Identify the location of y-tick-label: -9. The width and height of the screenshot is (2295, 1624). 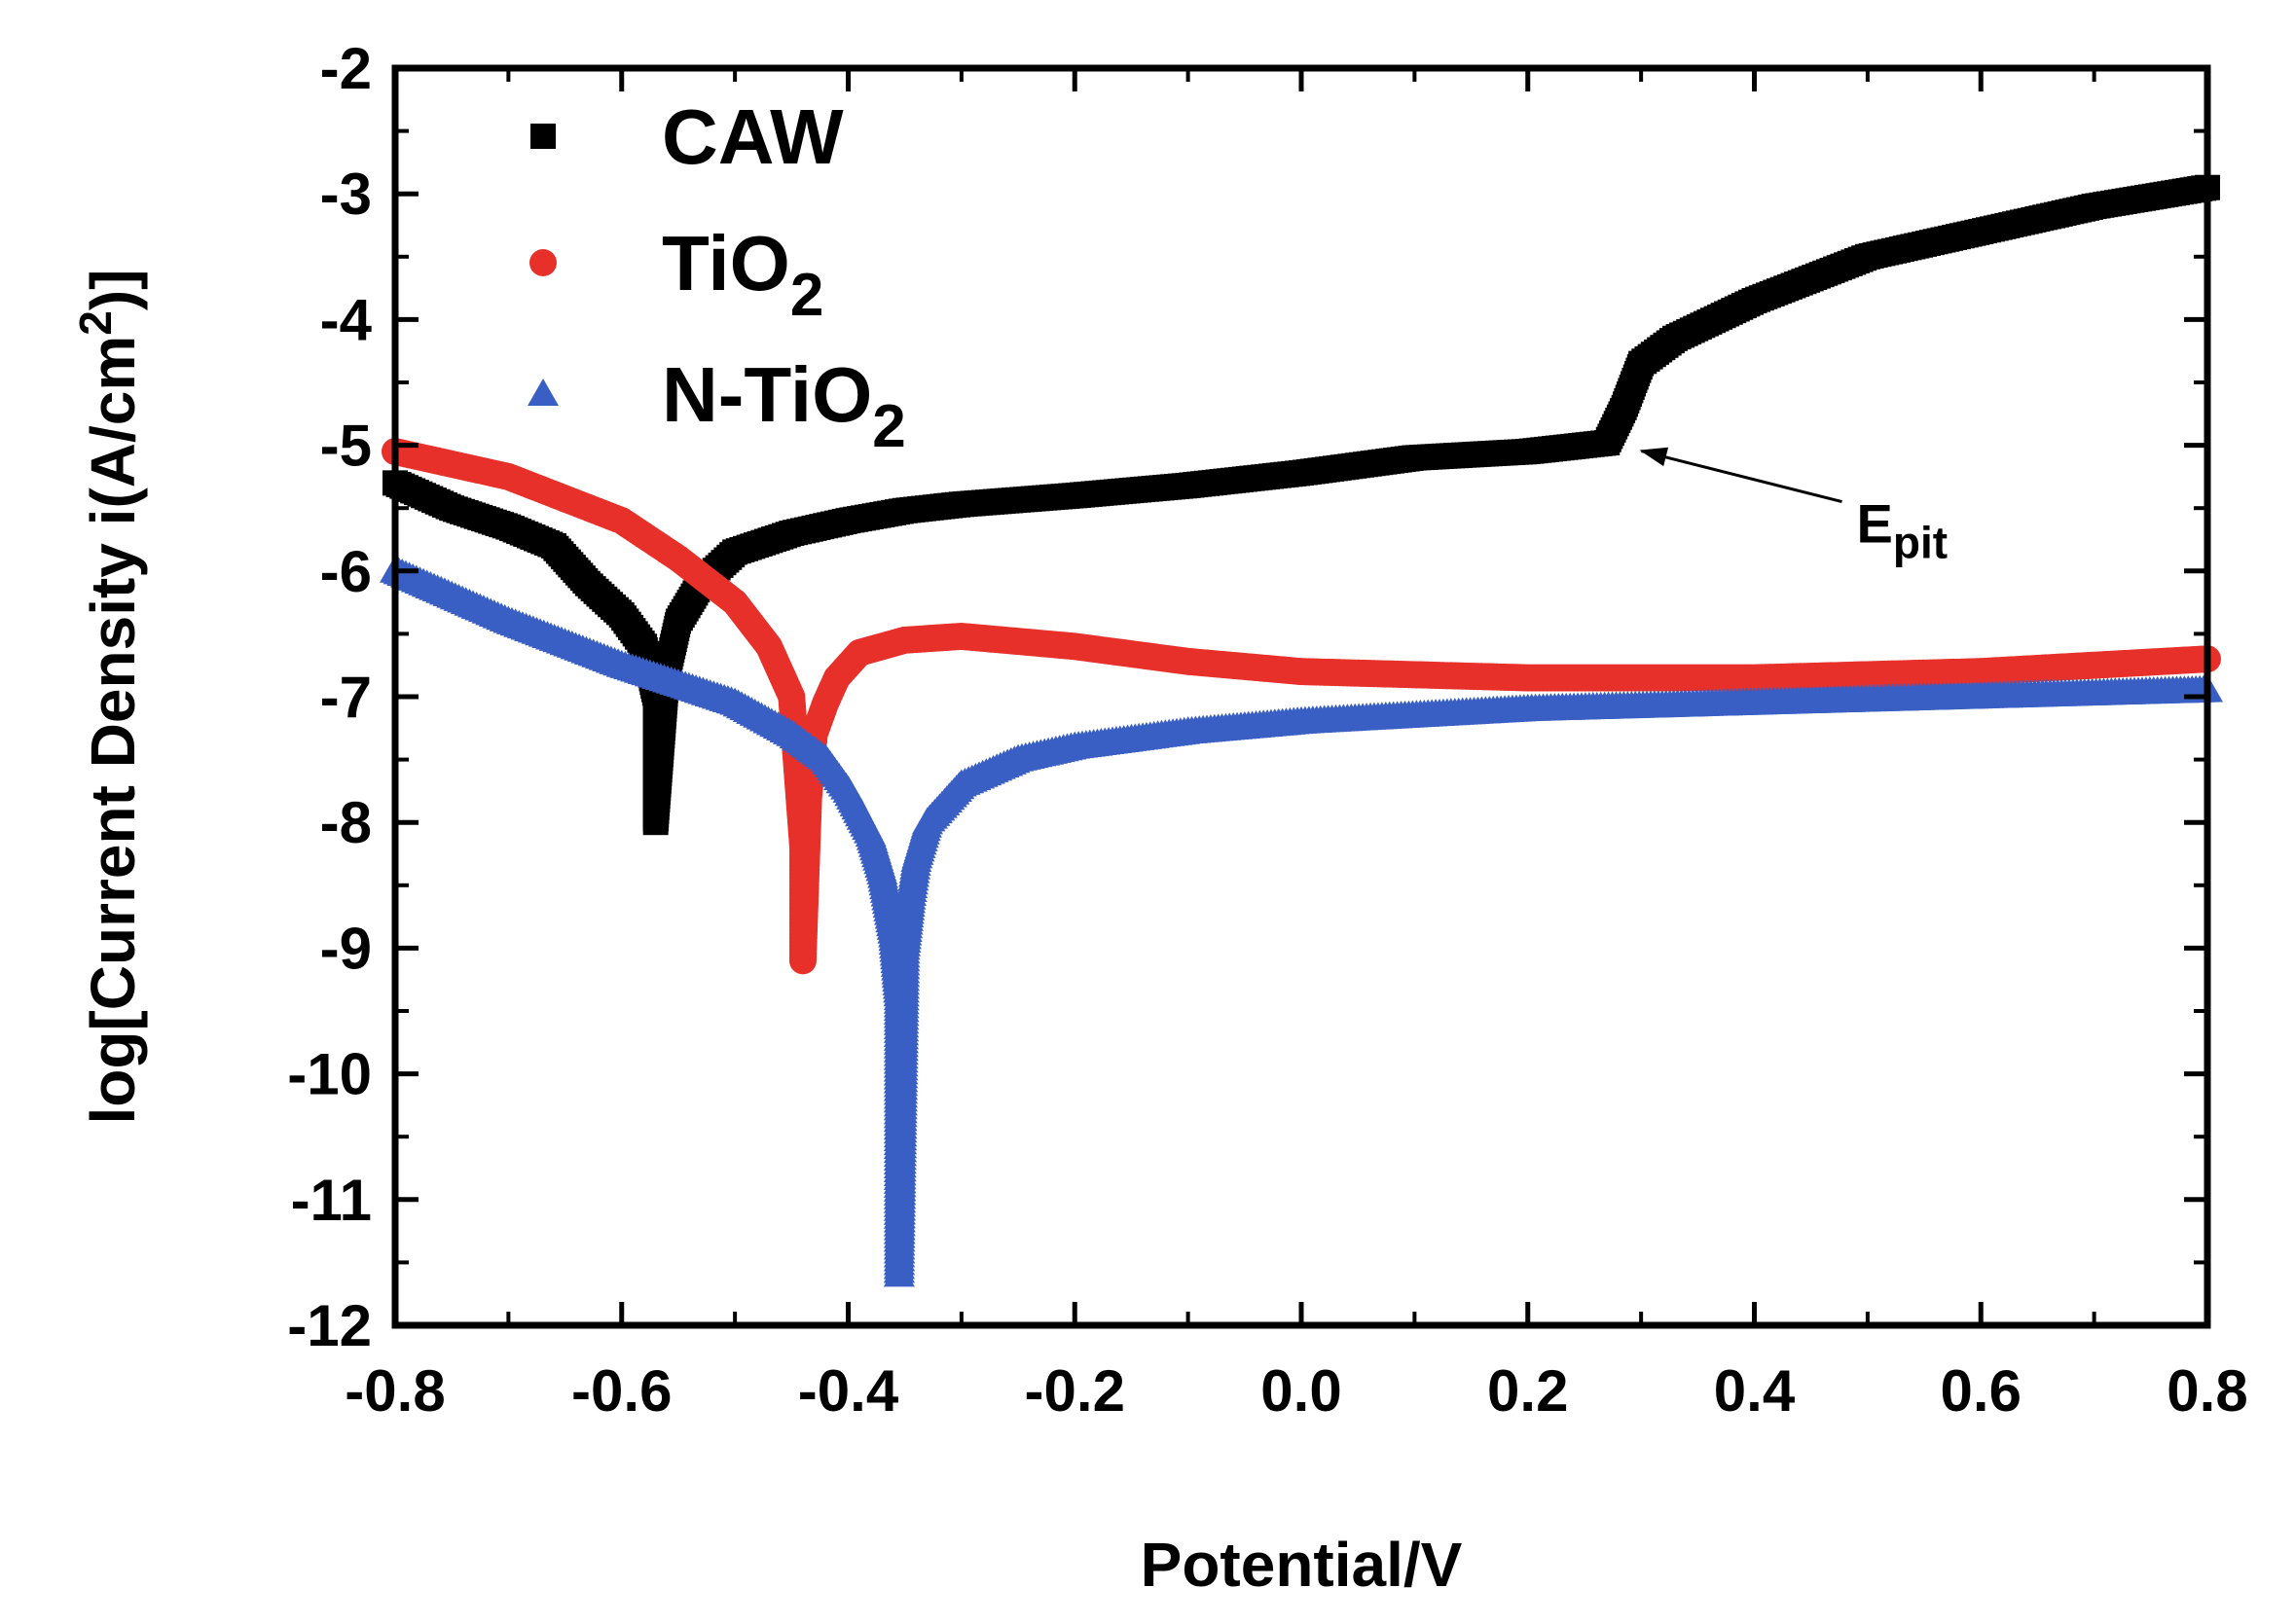
(346, 948).